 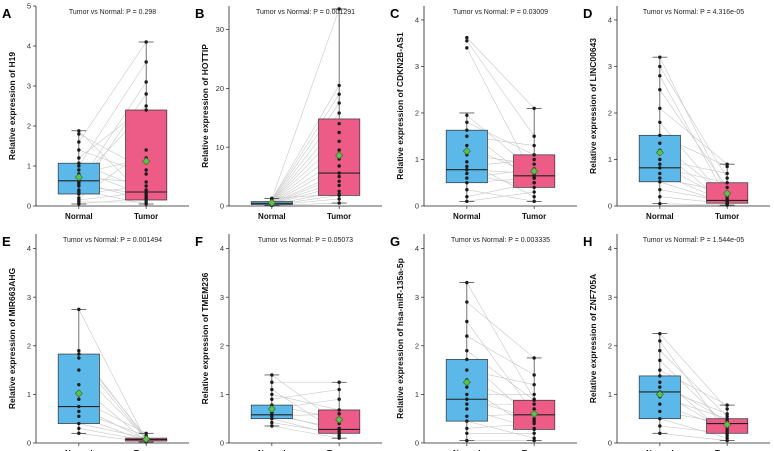 What do you see at coordinates (199, 241) in the screenshot?
I see `panel-letter: F` at bounding box center [199, 241].